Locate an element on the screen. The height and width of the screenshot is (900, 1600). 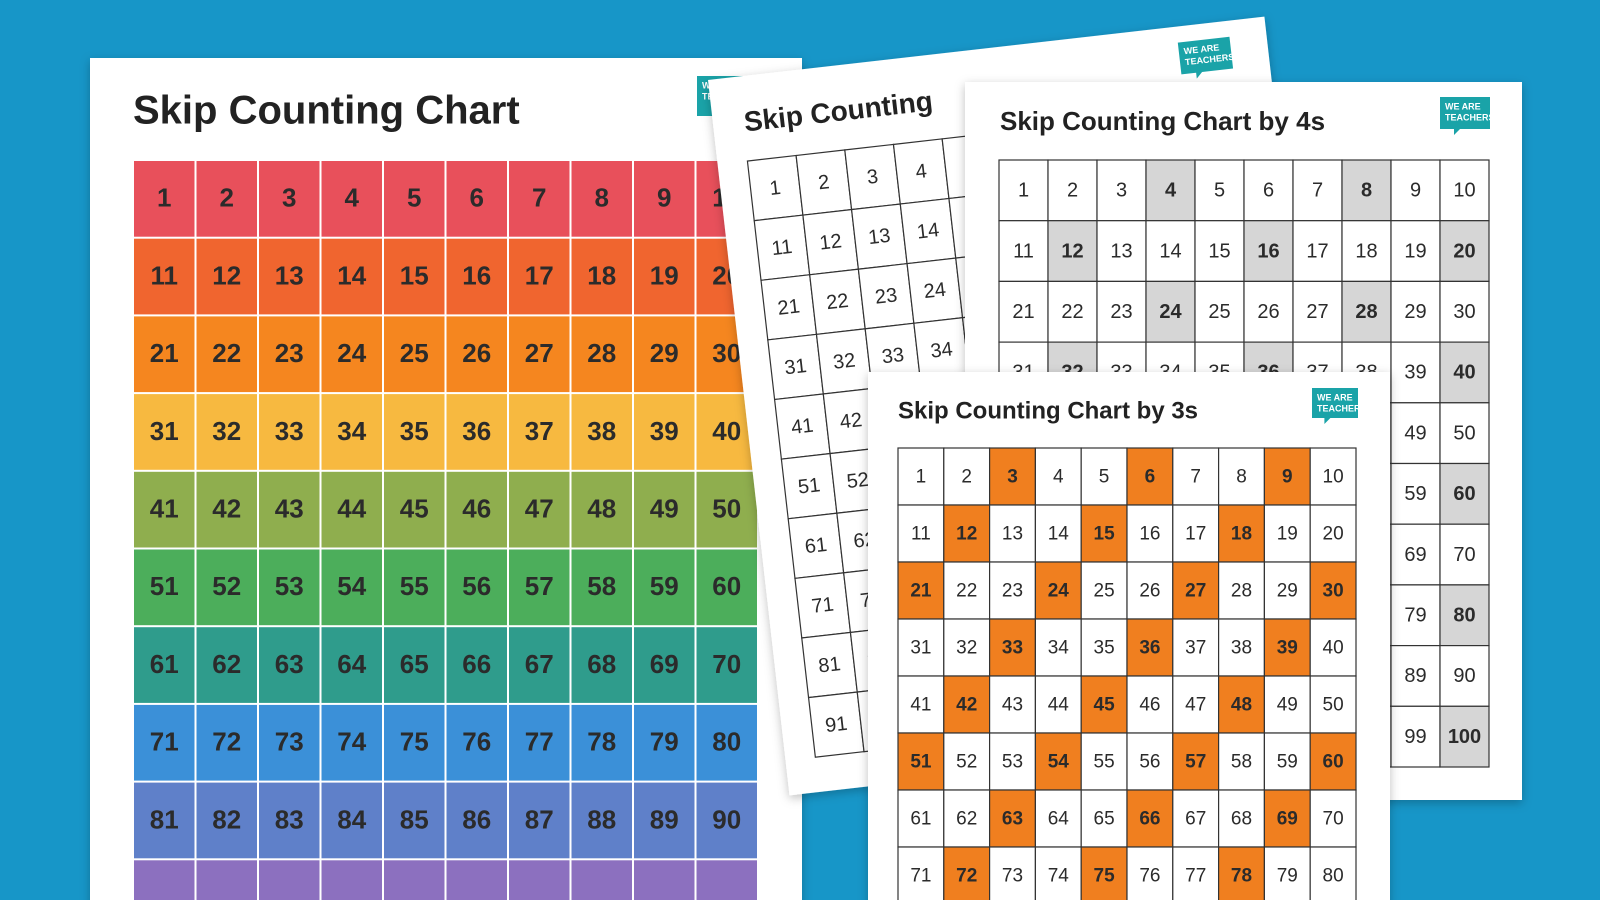
cell-number: 60 is located at coordinates (726, 586).